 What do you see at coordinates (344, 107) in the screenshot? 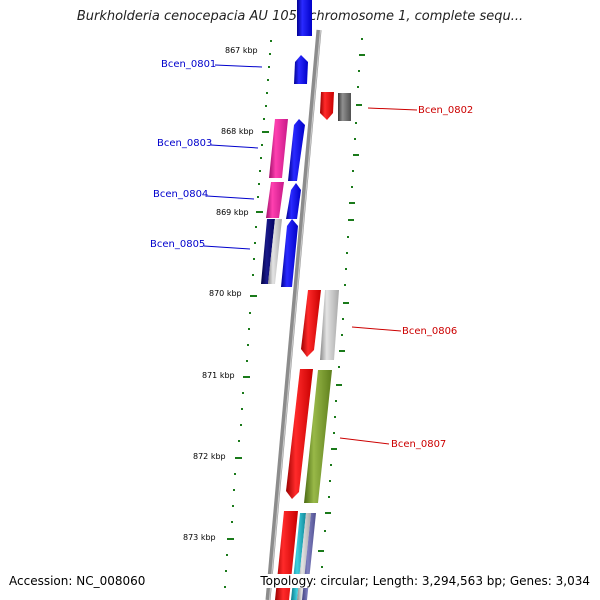
I see `gene-bcen-0802-homolog` at bounding box center [344, 107].